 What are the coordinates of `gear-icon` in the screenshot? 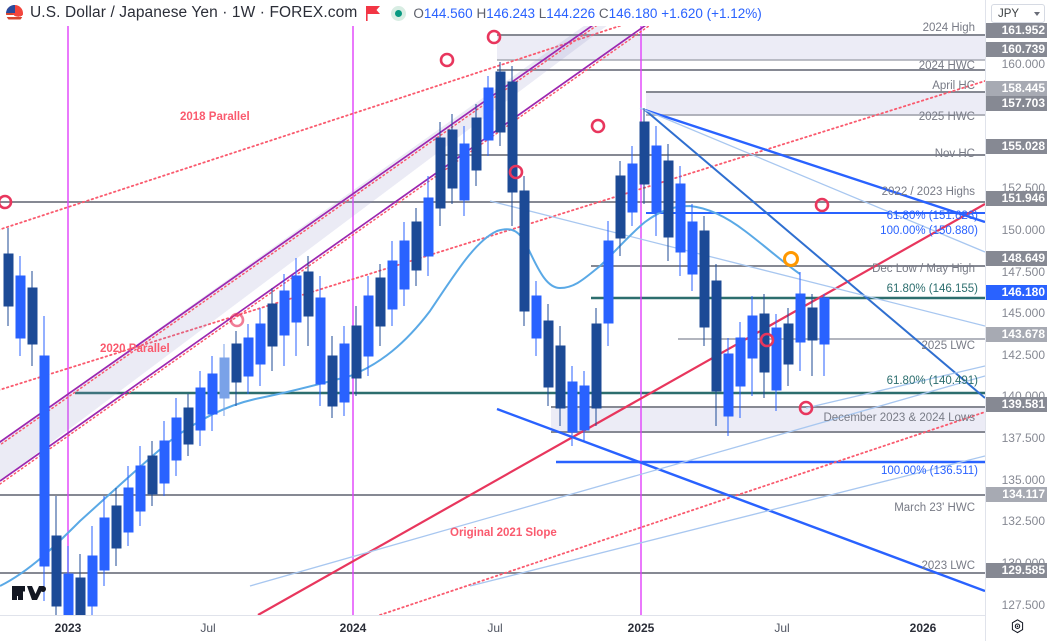 It's located at (1017, 627).